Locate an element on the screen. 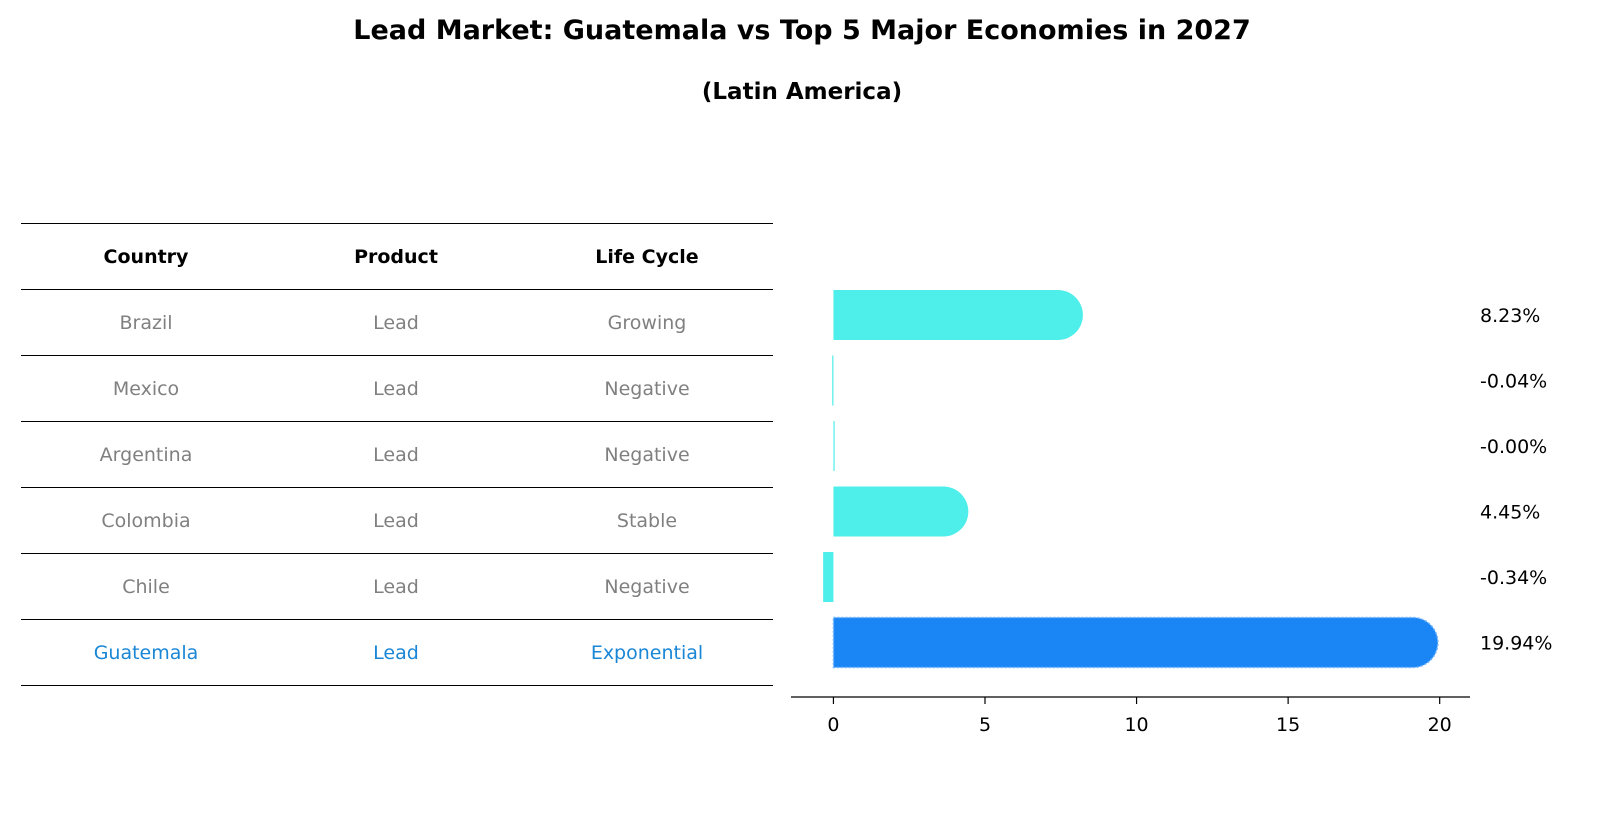  cell-life-cycle: Growing is located at coordinates (647, 323).